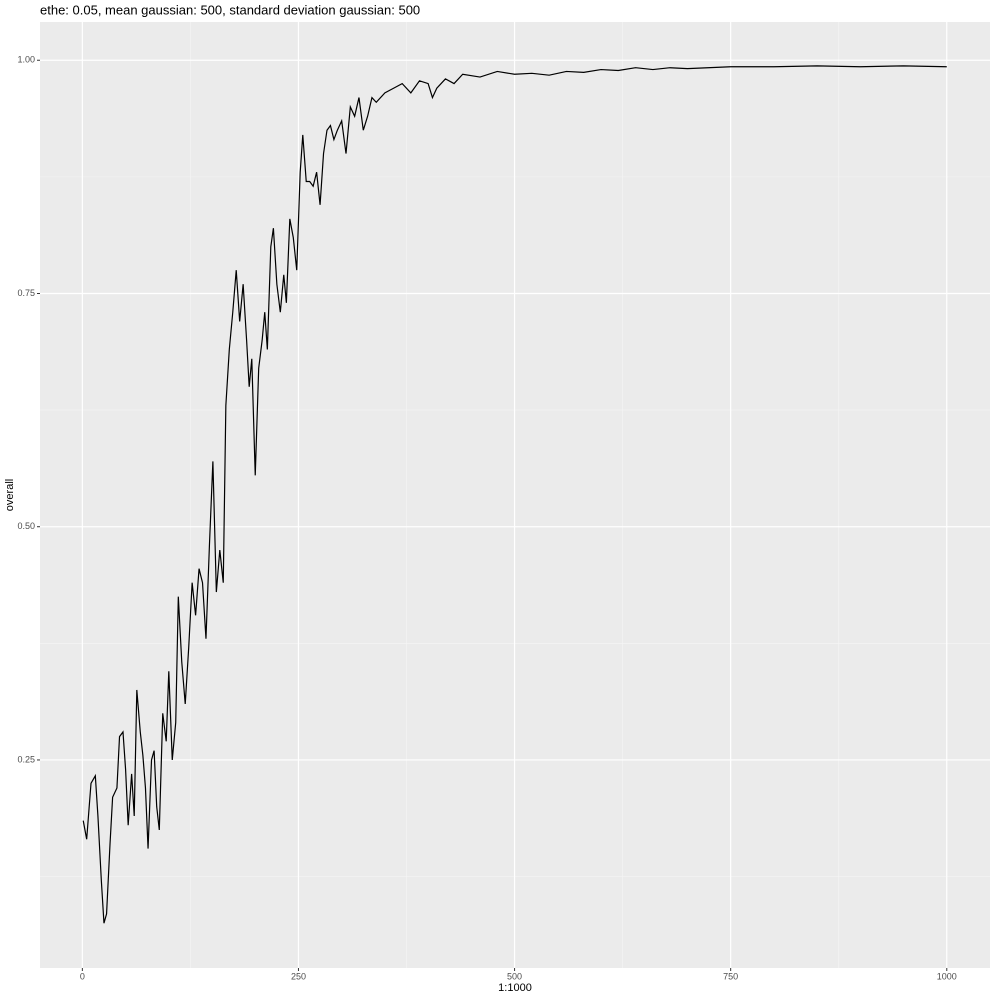  What do you see at coordinates (26, 60) in the screenshot?
I see `y-tick-label: 1.00` at bounding box center [26, 60].